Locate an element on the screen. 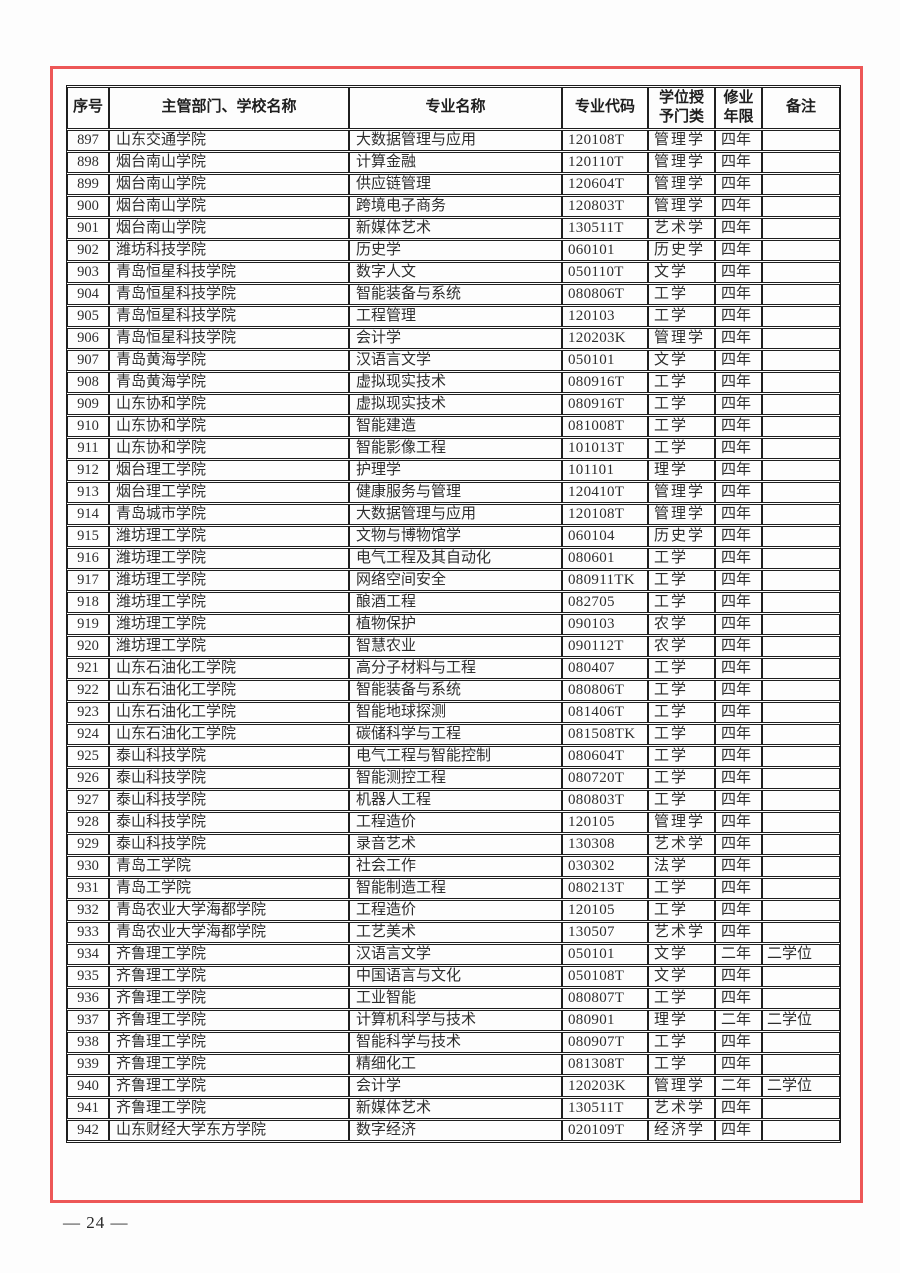  cell-index: 908 is located at coordinates (88, 382).